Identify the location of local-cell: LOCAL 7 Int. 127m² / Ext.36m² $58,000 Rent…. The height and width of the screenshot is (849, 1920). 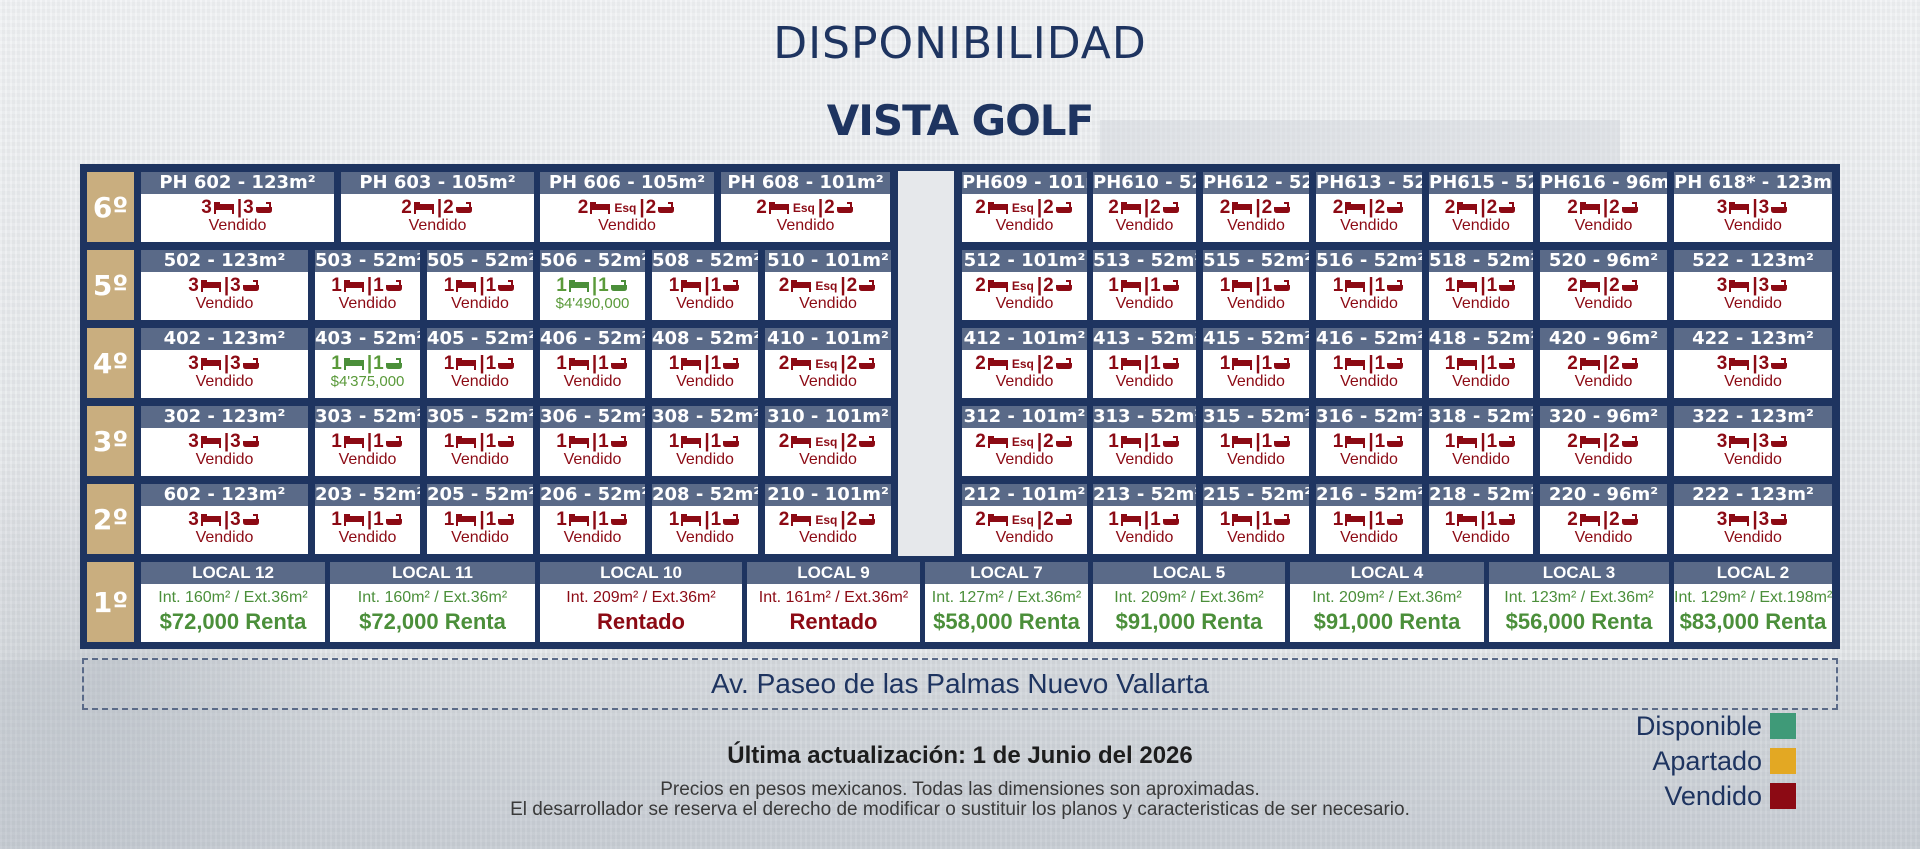
(1006, 602).